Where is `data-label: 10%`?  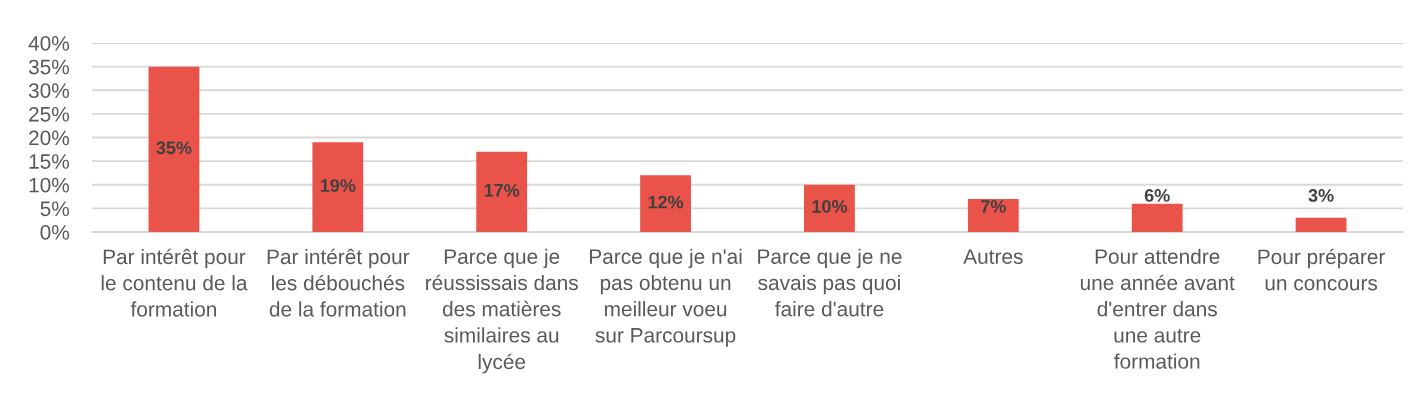
data-label: 10% is located at coordinates (830, 206).